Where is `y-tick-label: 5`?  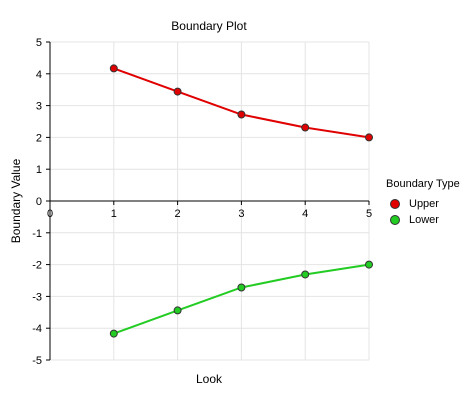 y-tick-label: 5 is located at coordinates (39, 43).